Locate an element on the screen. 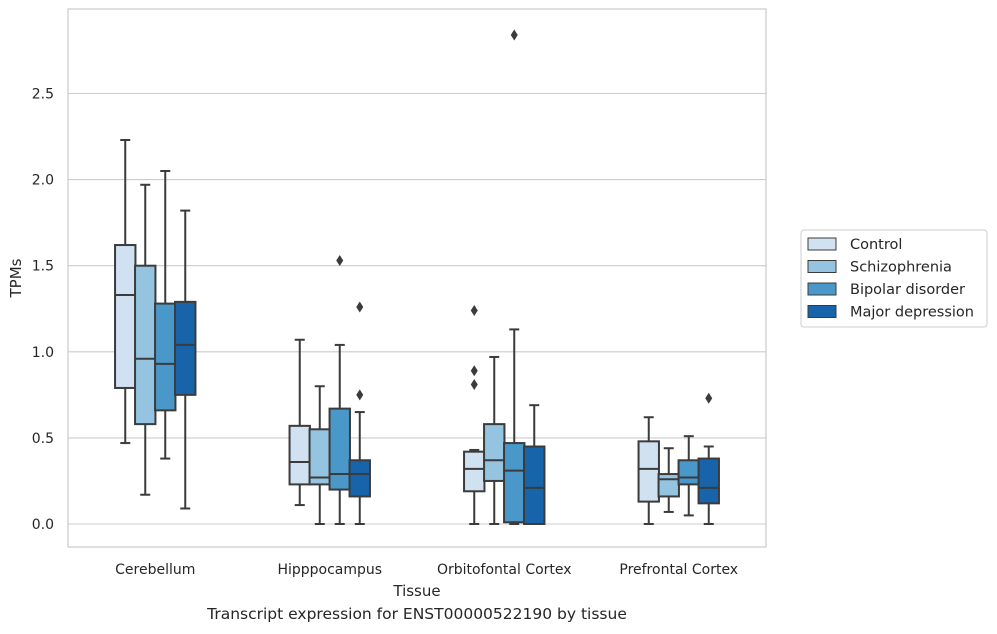 This screenshot has height=634, width=997. y-tick-label: 2.5 is located at coordinates (43, 95).